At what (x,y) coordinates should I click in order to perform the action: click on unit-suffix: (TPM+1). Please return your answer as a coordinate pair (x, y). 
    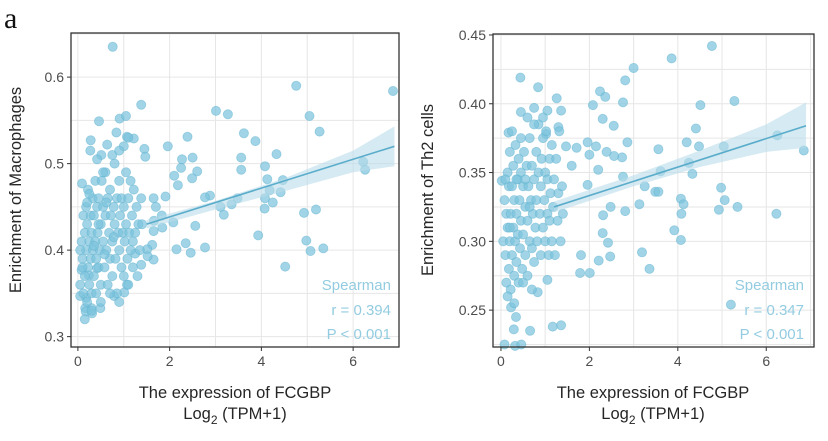
    Looking at the image, I should click on (252, 414).